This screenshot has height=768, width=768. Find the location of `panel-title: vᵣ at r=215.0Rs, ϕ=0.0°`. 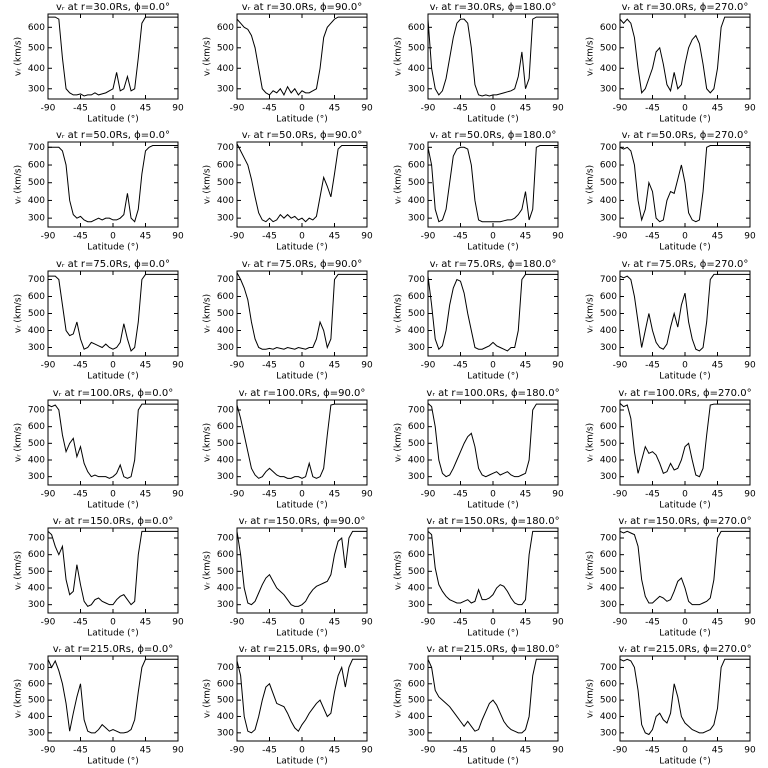

panel-title: vᵣ at r=215.0Rs, ϕ=0.0° is located at coordinates (113, 649).